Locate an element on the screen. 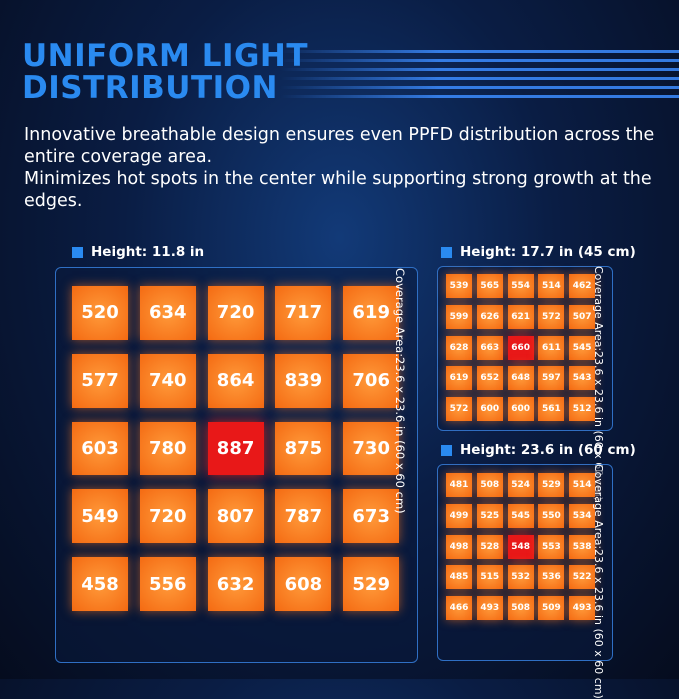  panel-label: Height: 11.8 in is located at coordinates (138, 252).